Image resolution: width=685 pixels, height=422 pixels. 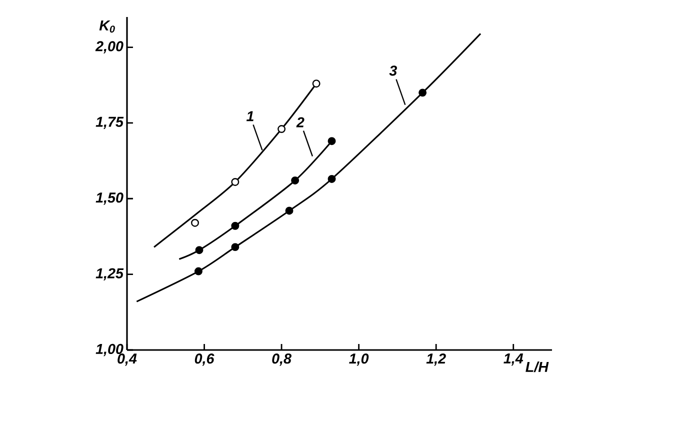 What do you see at coordinates (436, 360) in the screenshot?
I see `x-tick-label: 1,2` at bounding box center [436, 360].